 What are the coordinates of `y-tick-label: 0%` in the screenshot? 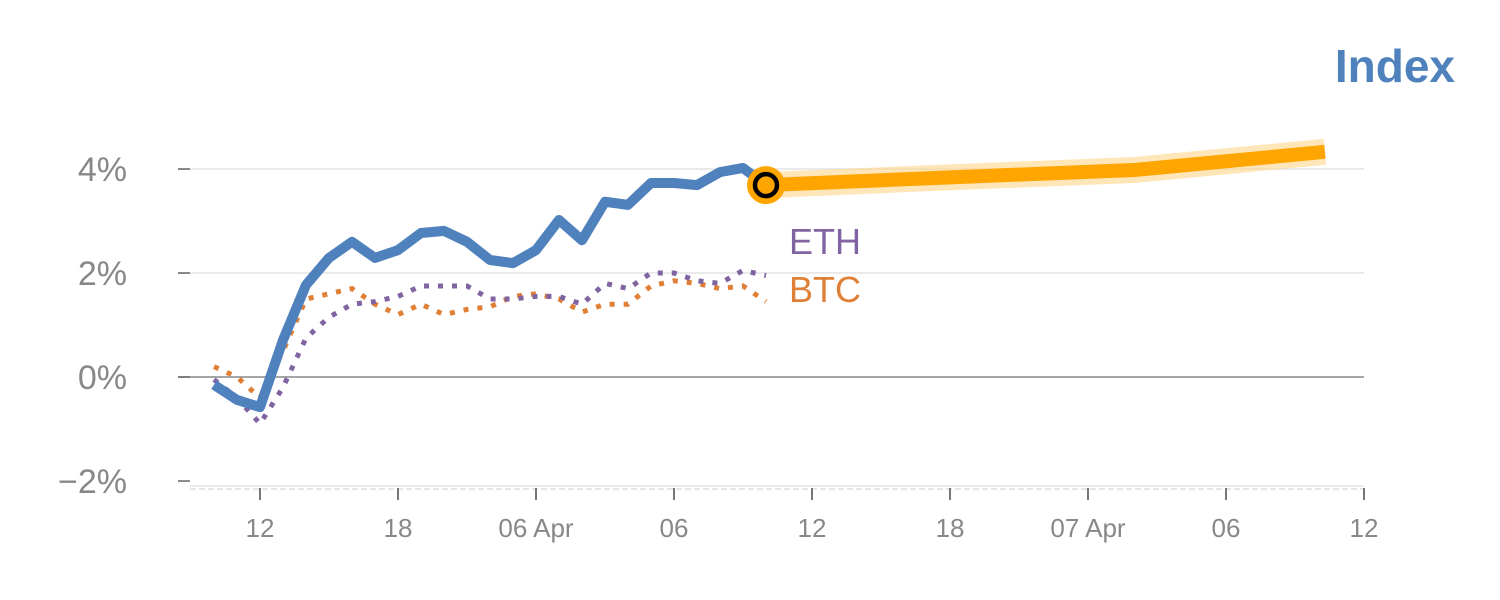 It's located at (102, 378).